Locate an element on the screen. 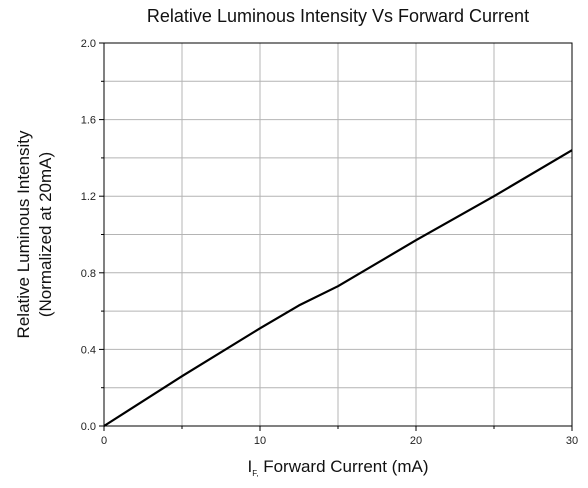 This screenshot has width=588, height=488. x-tick-label: 20 is located at coordinates (416, 441).